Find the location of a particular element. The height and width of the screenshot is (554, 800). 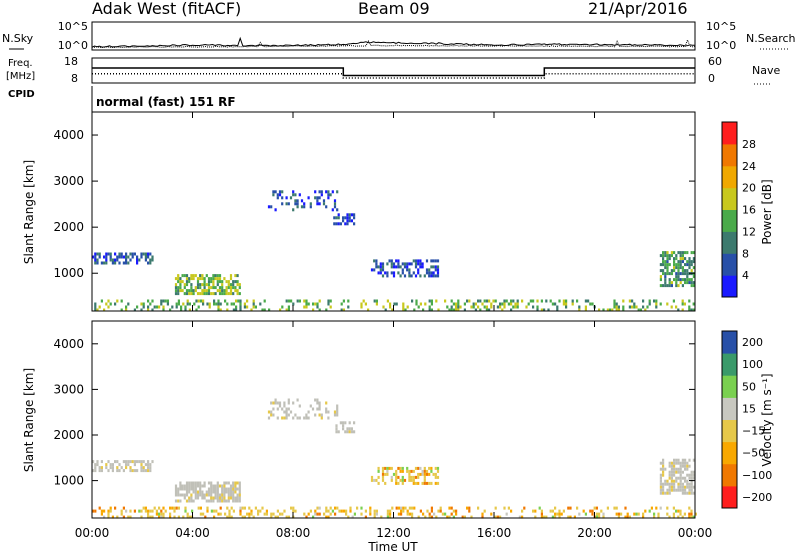

beam-title: Beam 09 is located at coordinates (394, 9).